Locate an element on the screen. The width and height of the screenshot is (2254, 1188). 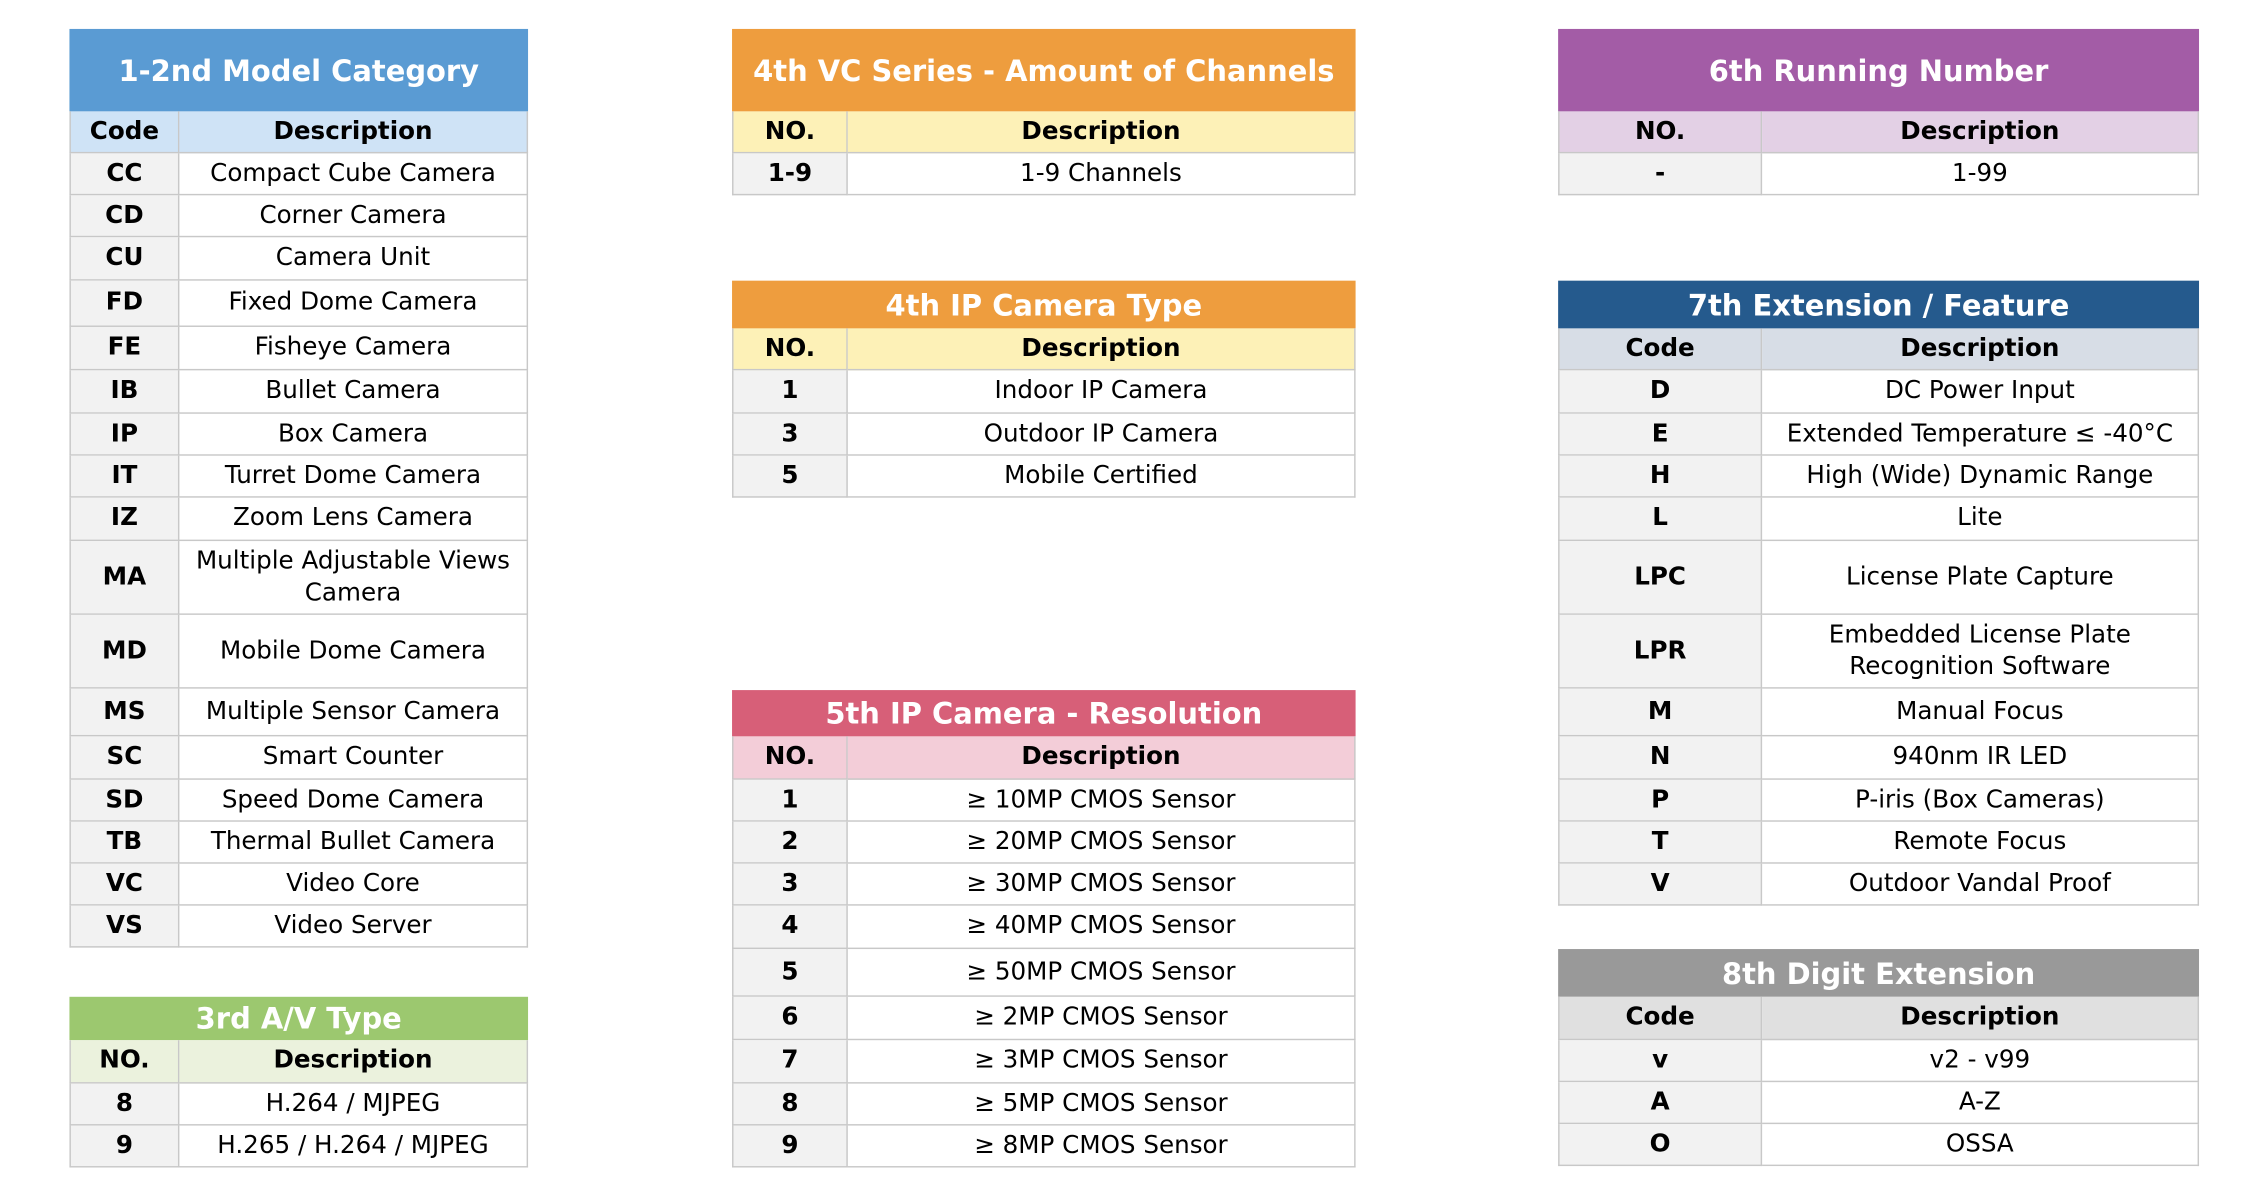
description-cell: Camera Unit is located at coordinates (354, 259).